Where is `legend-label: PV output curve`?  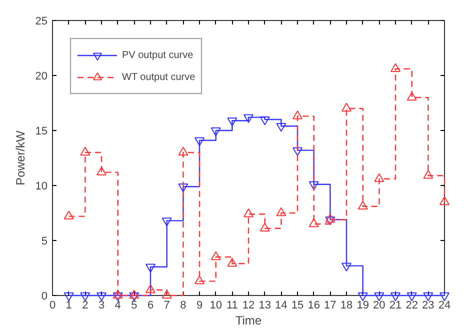
legend-label: PV output curve is located at coordinates (158, 55).